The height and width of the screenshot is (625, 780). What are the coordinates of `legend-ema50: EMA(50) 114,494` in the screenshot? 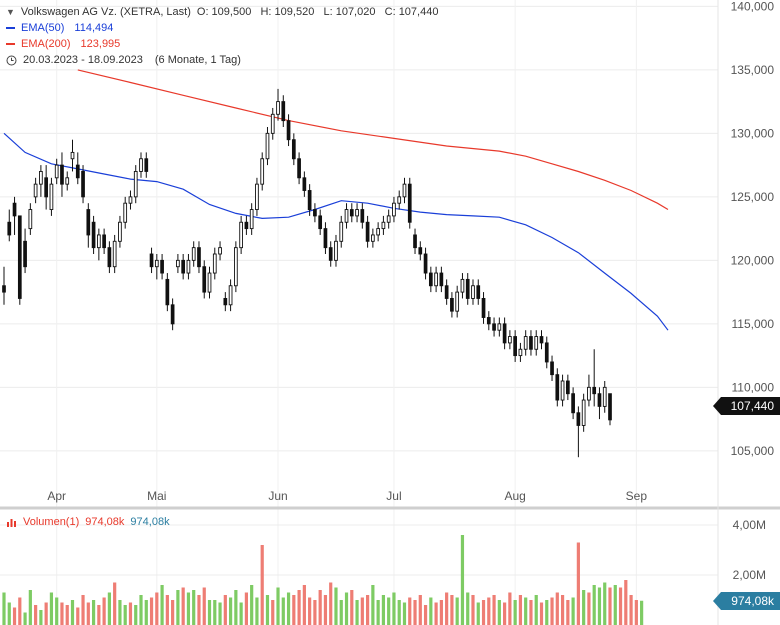 It's located at (59, 28).